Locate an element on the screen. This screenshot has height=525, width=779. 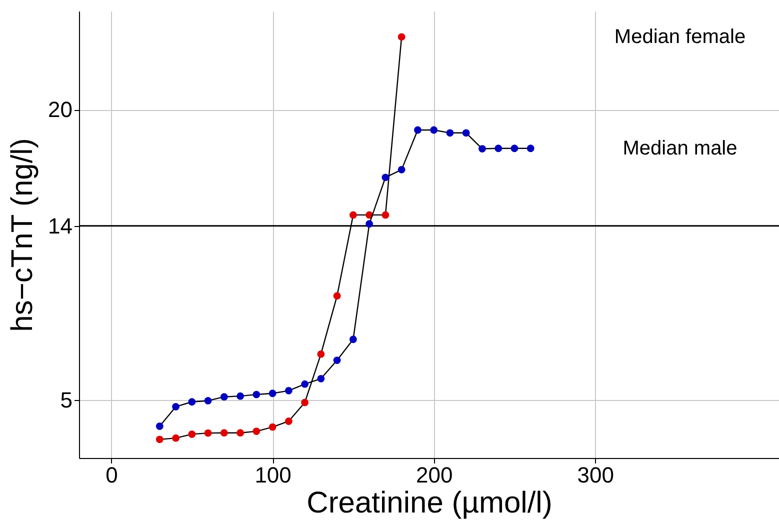
x-tick-label: 0 is located at coordinates (112, 475).